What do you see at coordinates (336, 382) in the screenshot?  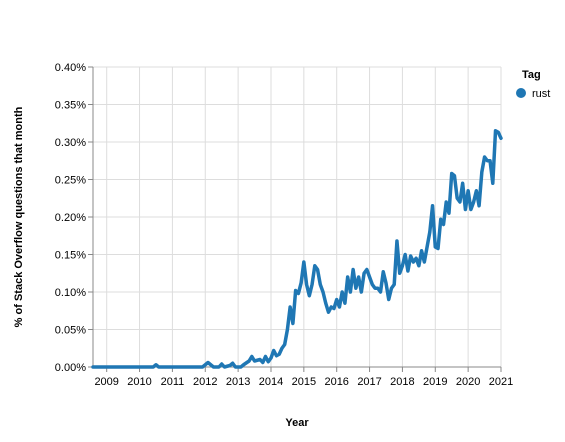 I see `x-tick-label: 2016` at bounding box center [336, 382].